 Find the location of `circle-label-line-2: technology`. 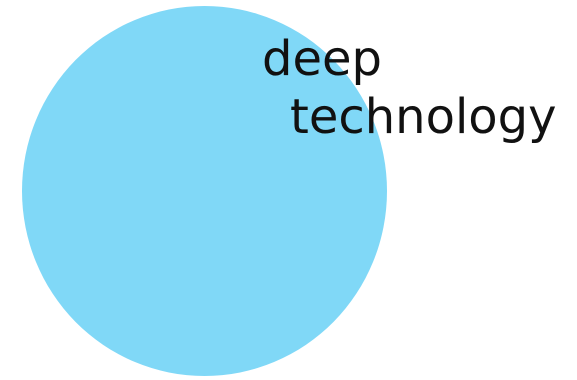

circle-label-line-2: technology is located at coordinates (423, 117).